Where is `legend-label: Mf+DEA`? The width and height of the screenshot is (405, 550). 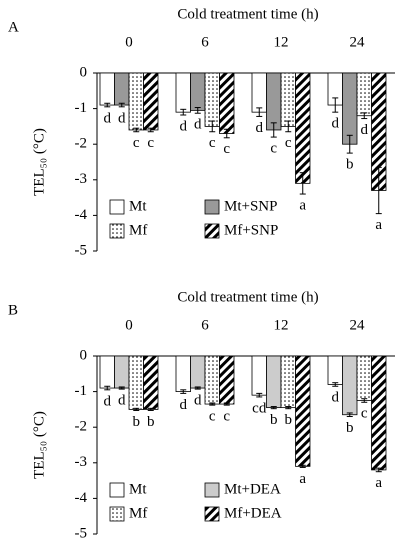 legend-label: Mf+DEA is located at coordinates (253, 513).